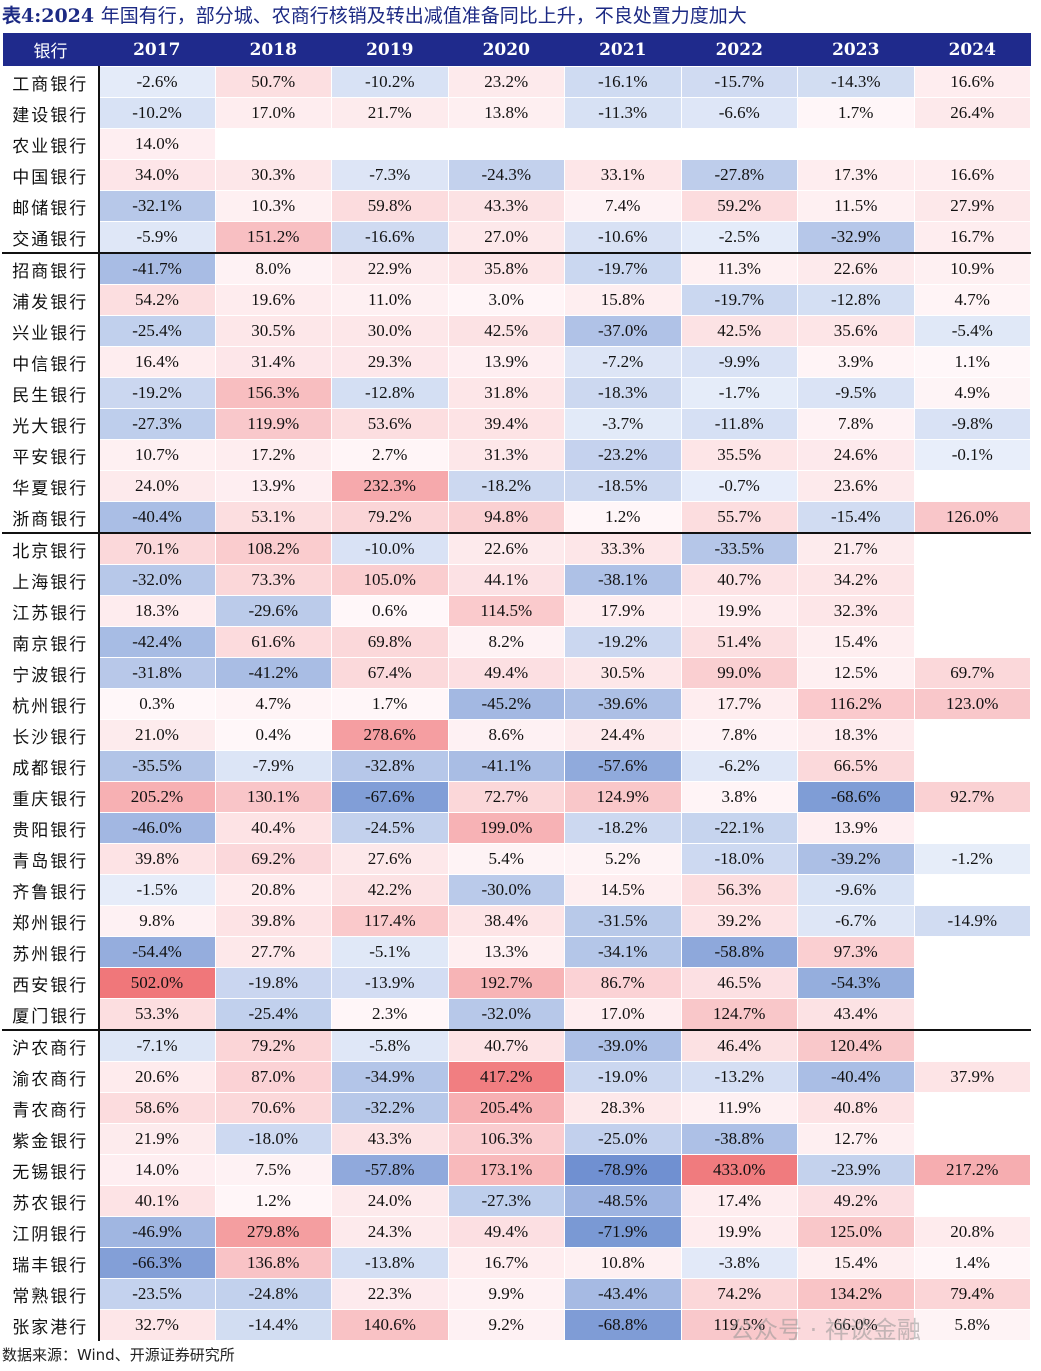 This screenshot has width=1041, height=1371. I want to click on value-cell: -14.3%, so click(856, 82).